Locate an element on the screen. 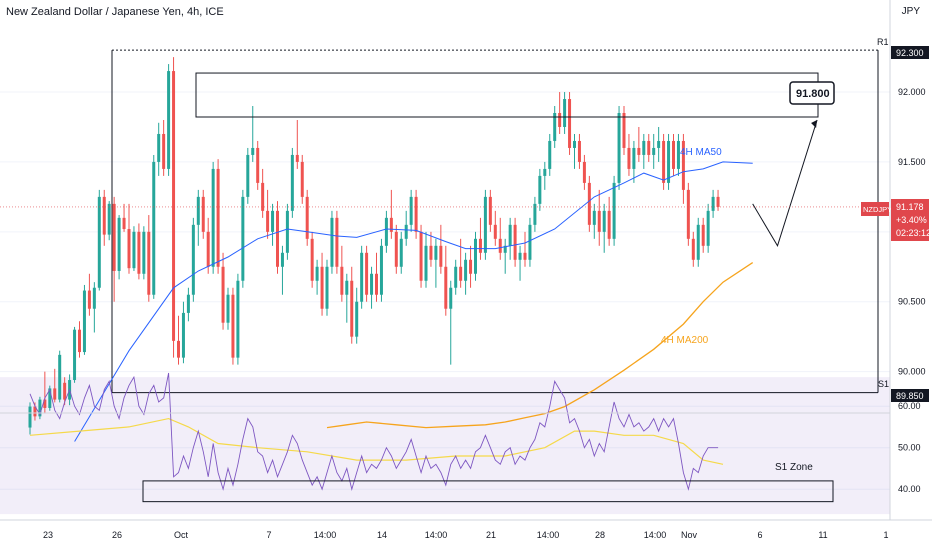  target-label: 91.800 is located at coordinates (813, 94).